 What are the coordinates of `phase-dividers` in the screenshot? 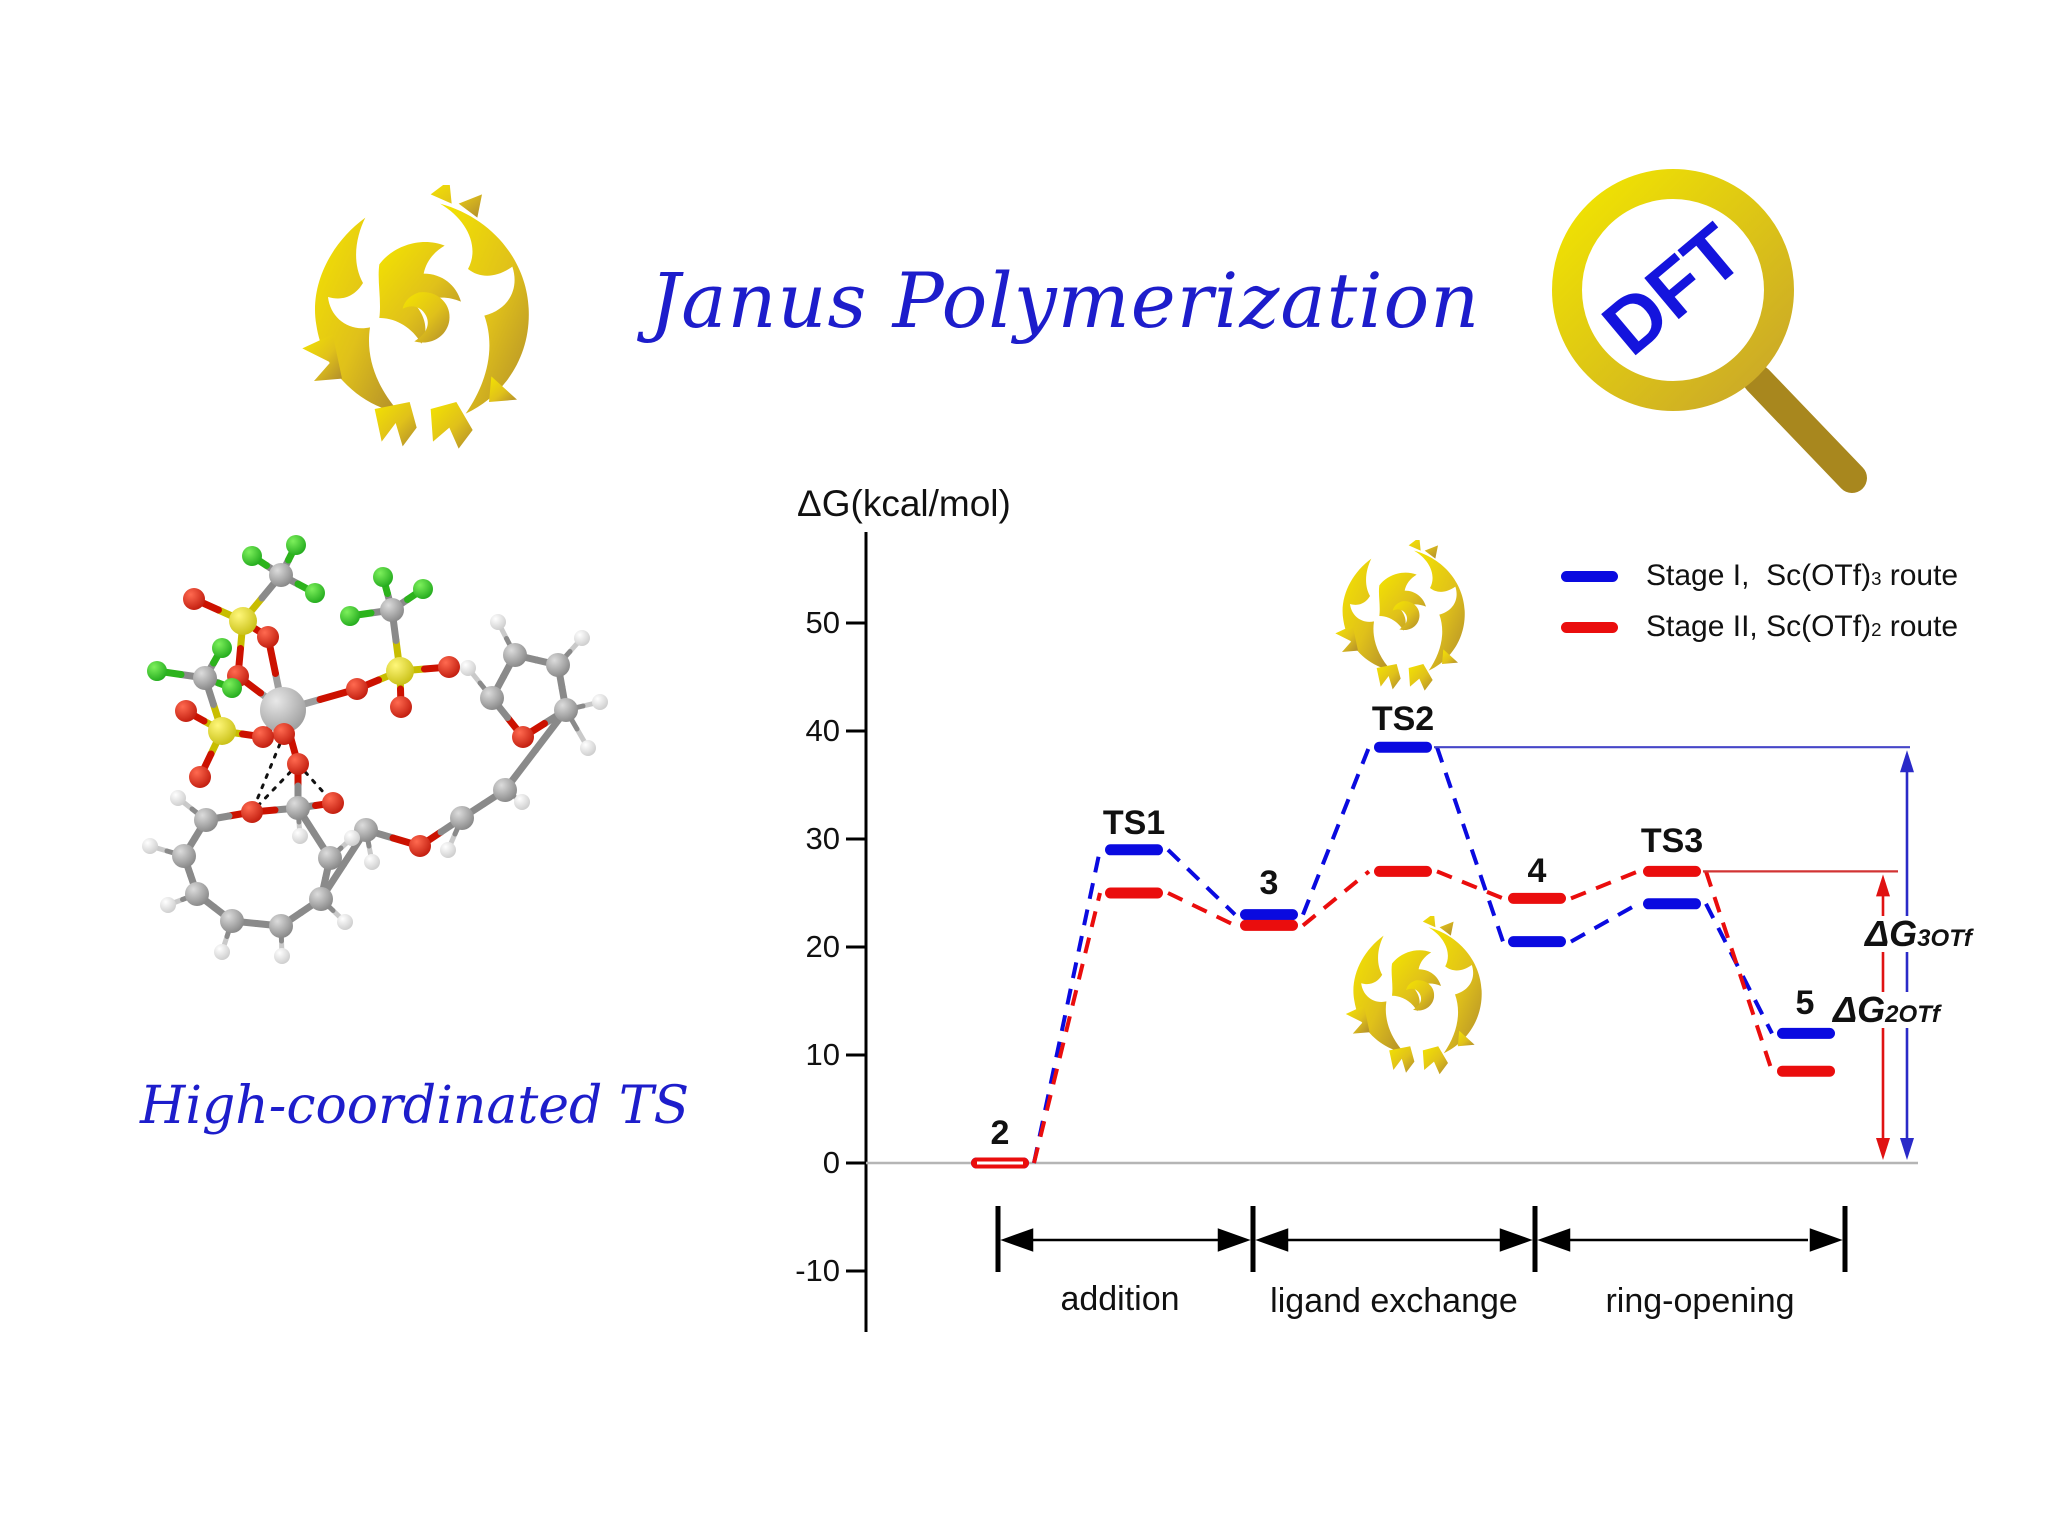 It's located at (1421, 1239).